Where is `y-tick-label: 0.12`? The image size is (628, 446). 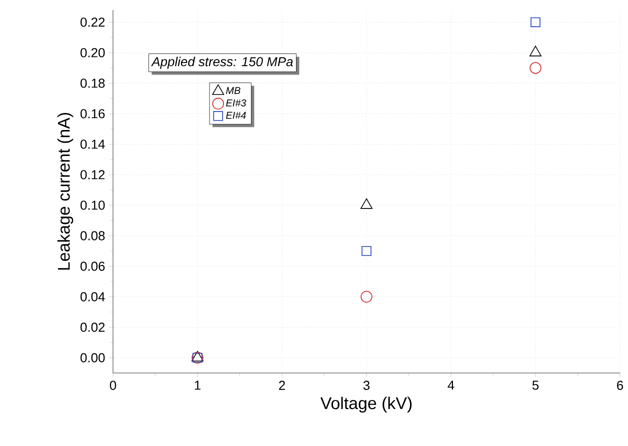 y-tick-label: 0.12 is located at coordinates (92, 175).